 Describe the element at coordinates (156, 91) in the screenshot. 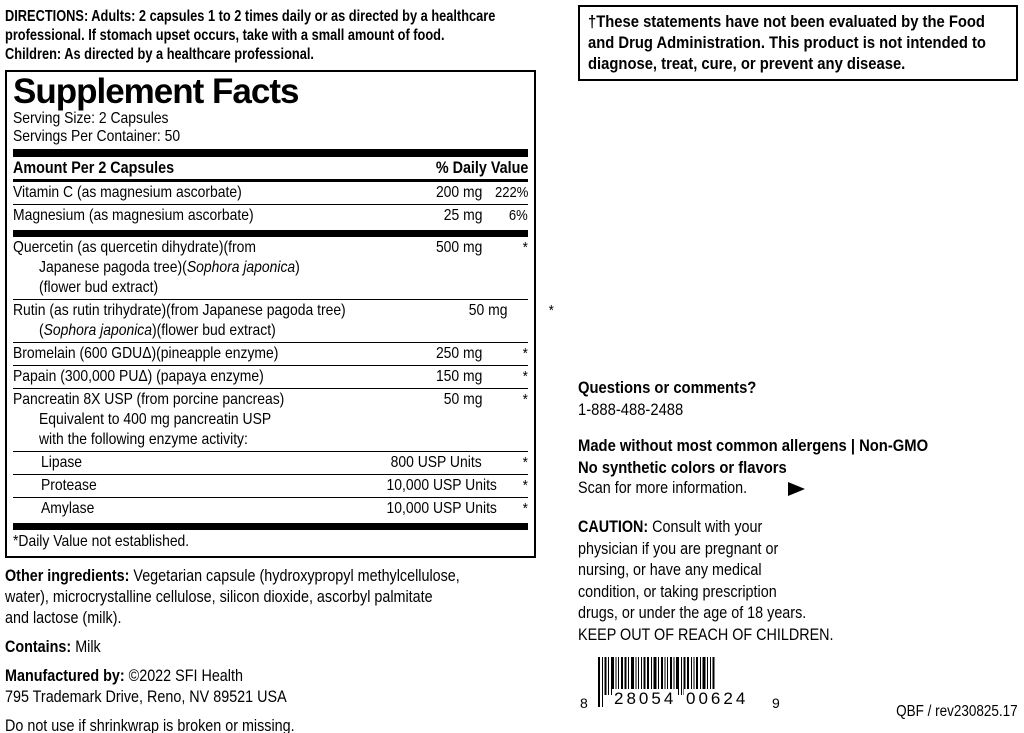

I see `supplement-facts-title: Supplement Facts` at that location.